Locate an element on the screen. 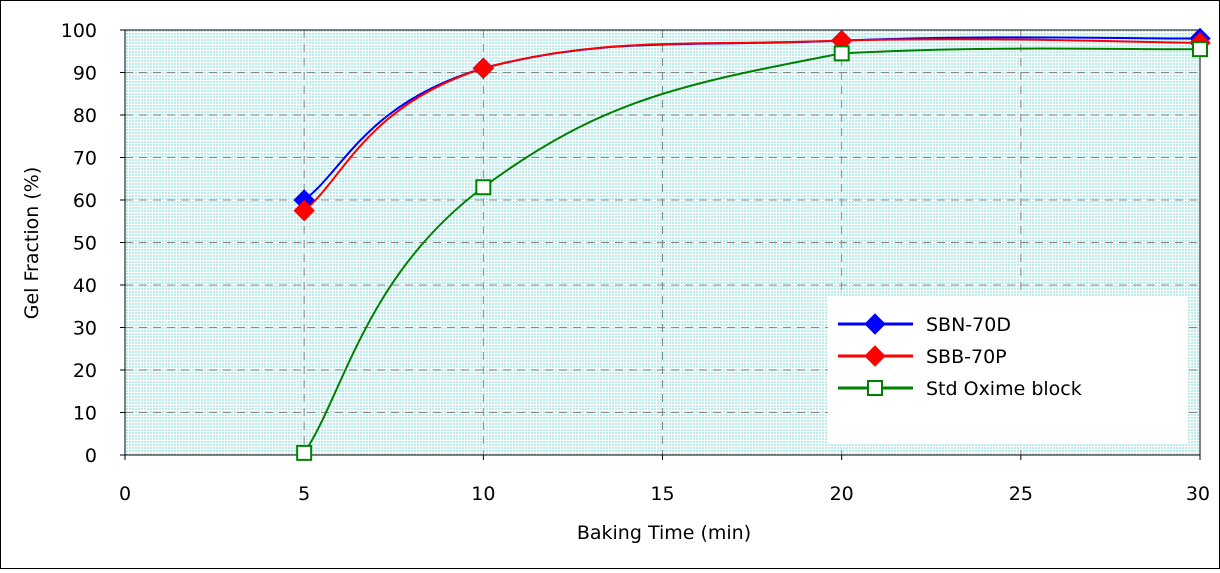 Image resolution: width=1220 pixels, height=573 pixels. legend-label: SBN-70D is located at coordinates (968, 325).